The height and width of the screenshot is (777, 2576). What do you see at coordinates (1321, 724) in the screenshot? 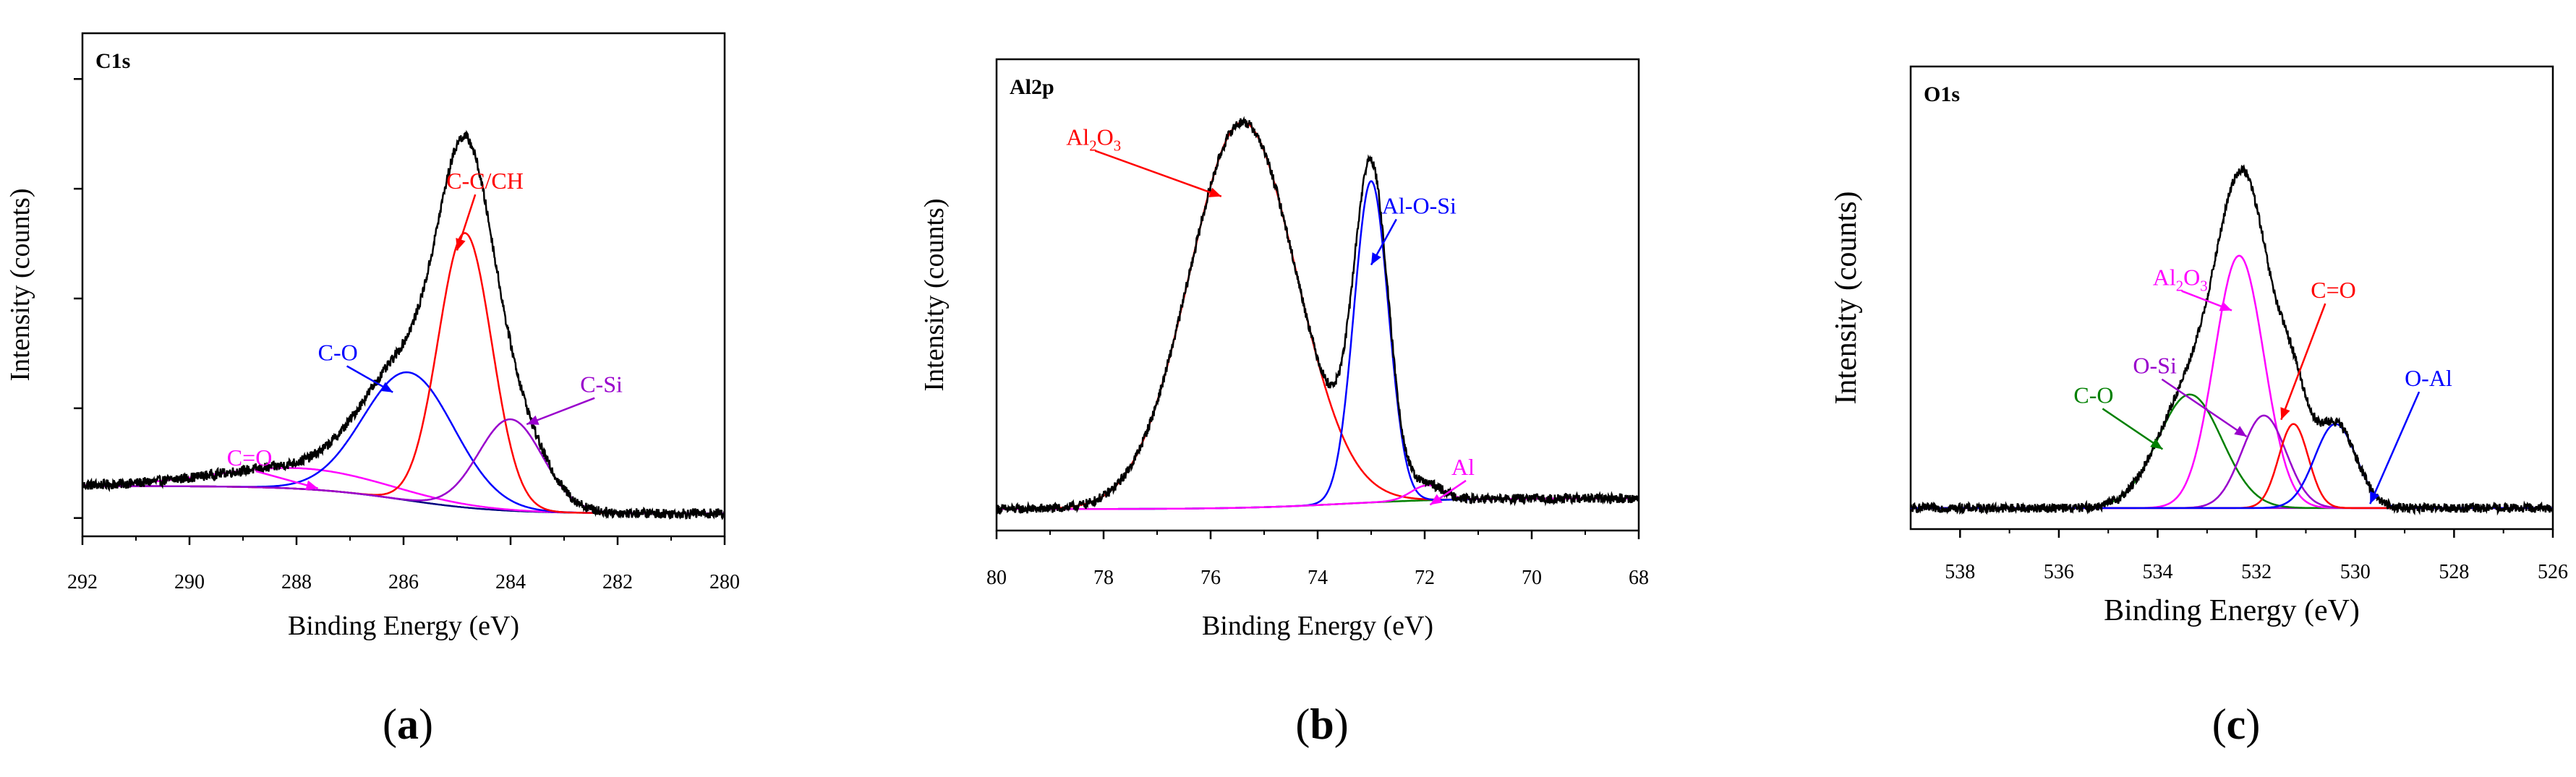
I see `panel-label-b: (b)` at bounding box center [1321, 724].